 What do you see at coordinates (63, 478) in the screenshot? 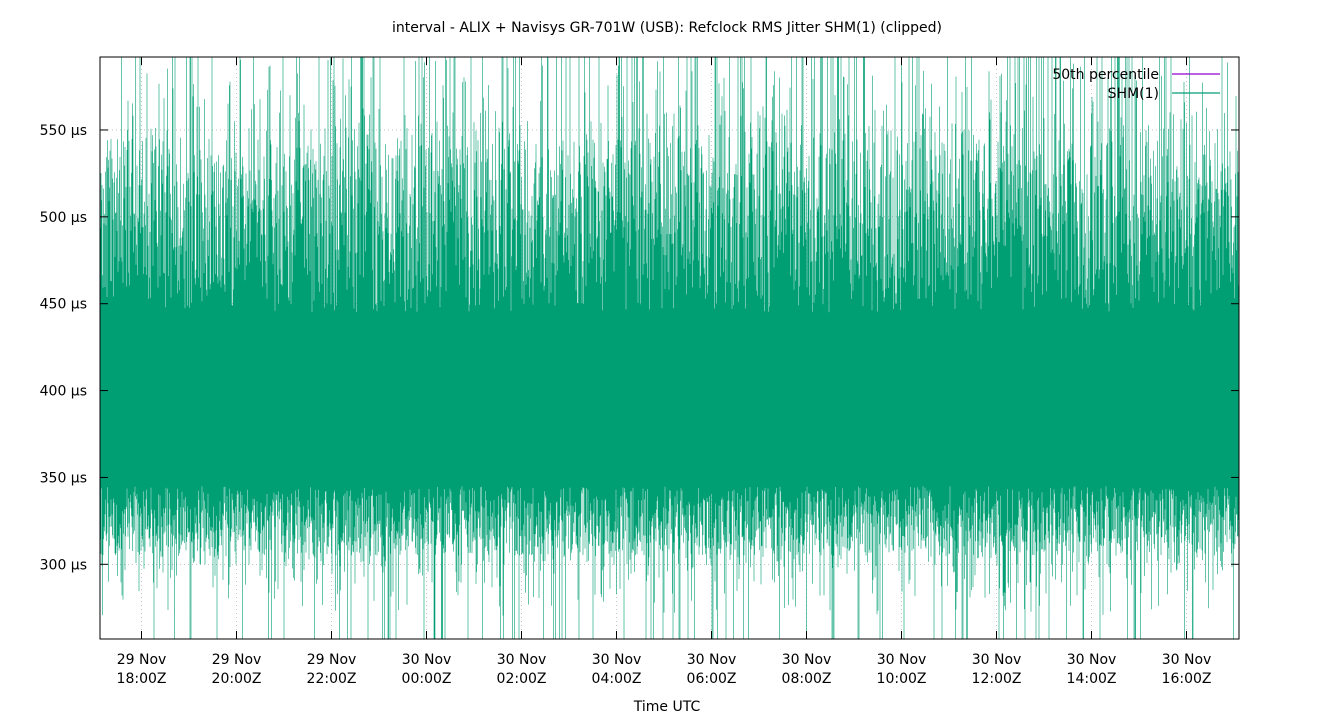
I see `y-tick-label: 350 µs` at bounding box center [63, 478].